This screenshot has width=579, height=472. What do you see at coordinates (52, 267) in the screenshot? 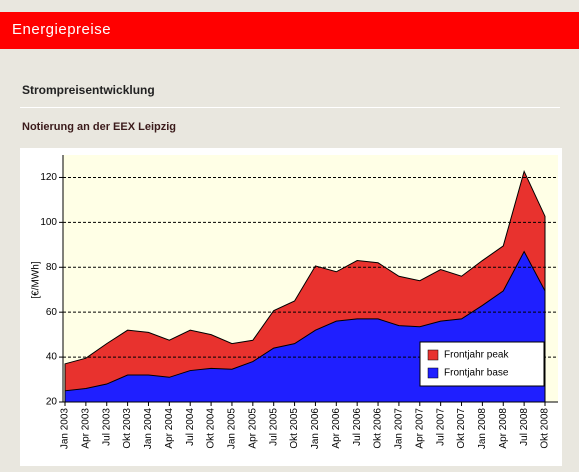
I see `y-tick-label: 80` at bounding box center [52, 267].